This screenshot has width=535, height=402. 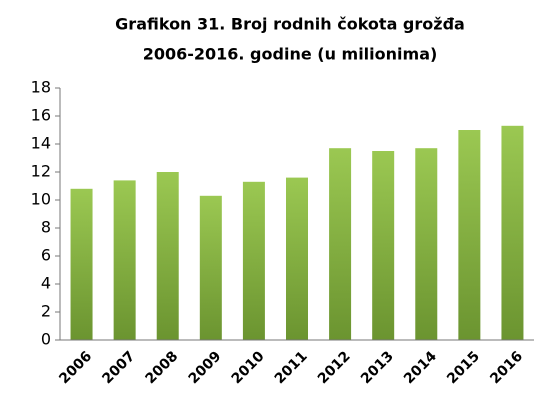 I want to click on x-tick-label: 2009, so click(x=205, y=367).